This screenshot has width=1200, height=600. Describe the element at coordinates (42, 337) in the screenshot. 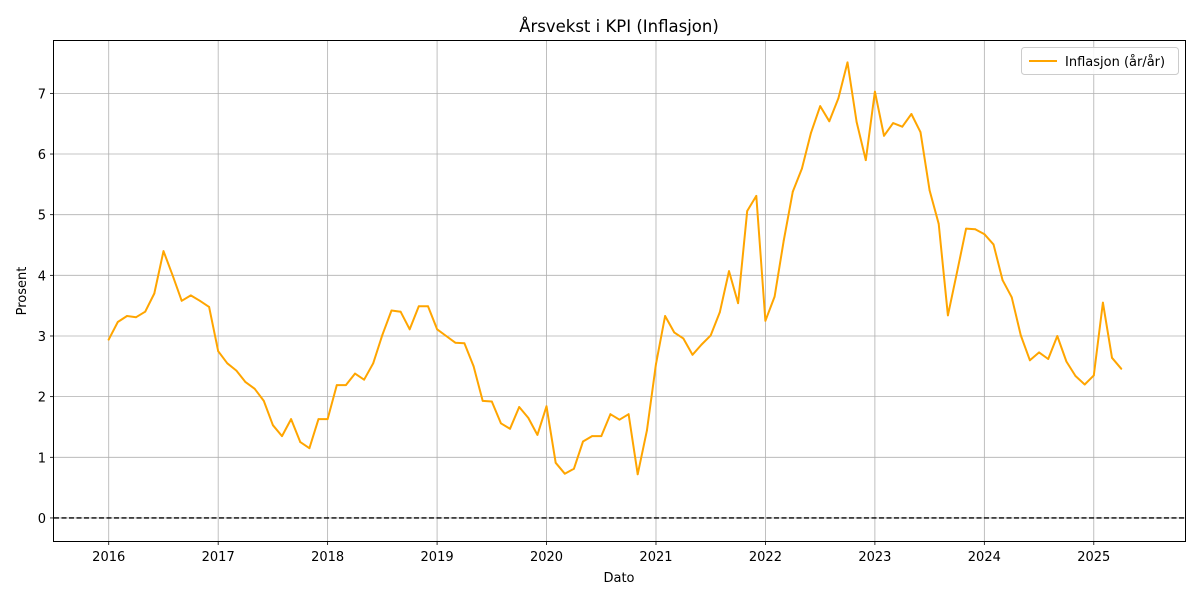

I see `y-tick-label: 3` at that location.